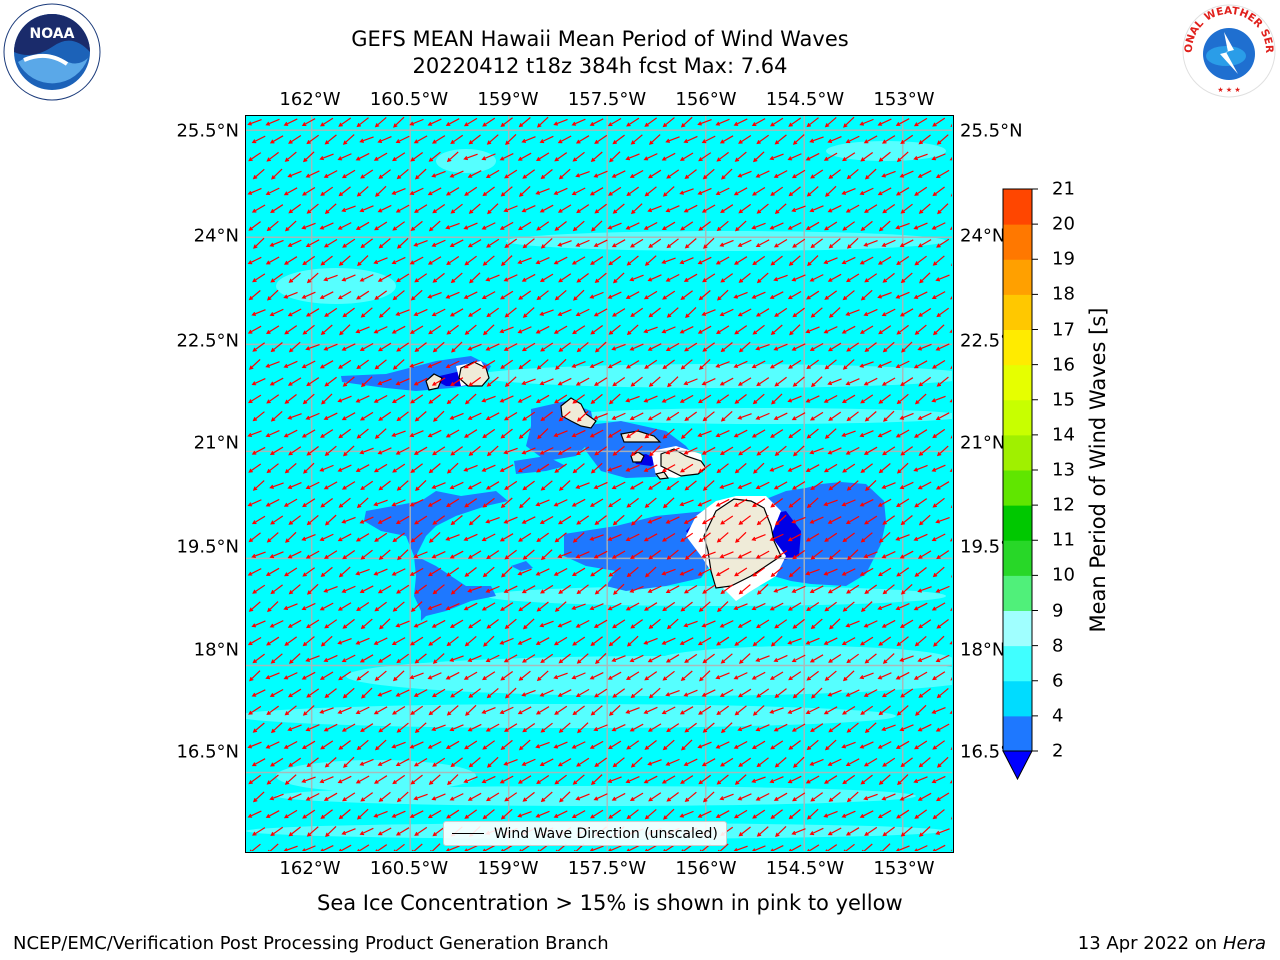 The width and height of the screenshot is (1280, 960). What do you see at coordinates (904, 868) in the screenshot?
I see `x-tick-bottom: 153°W` at bounding box center [904, 868].